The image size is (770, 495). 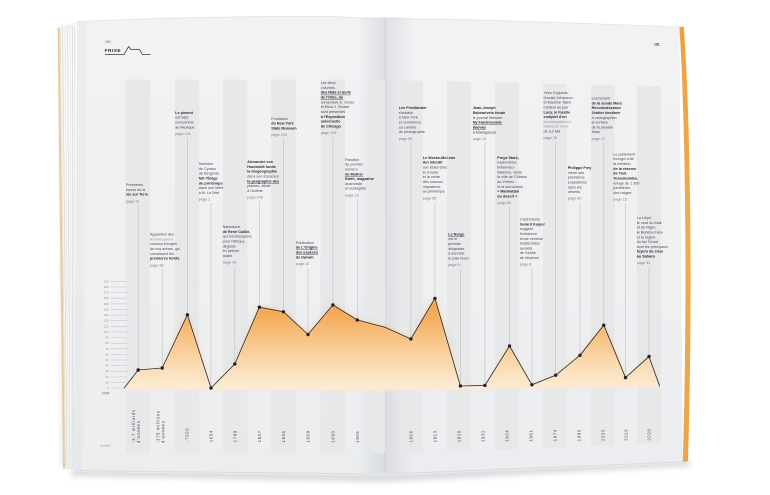 I want to click on svg-text: page 28, so click(x=551, y=138).